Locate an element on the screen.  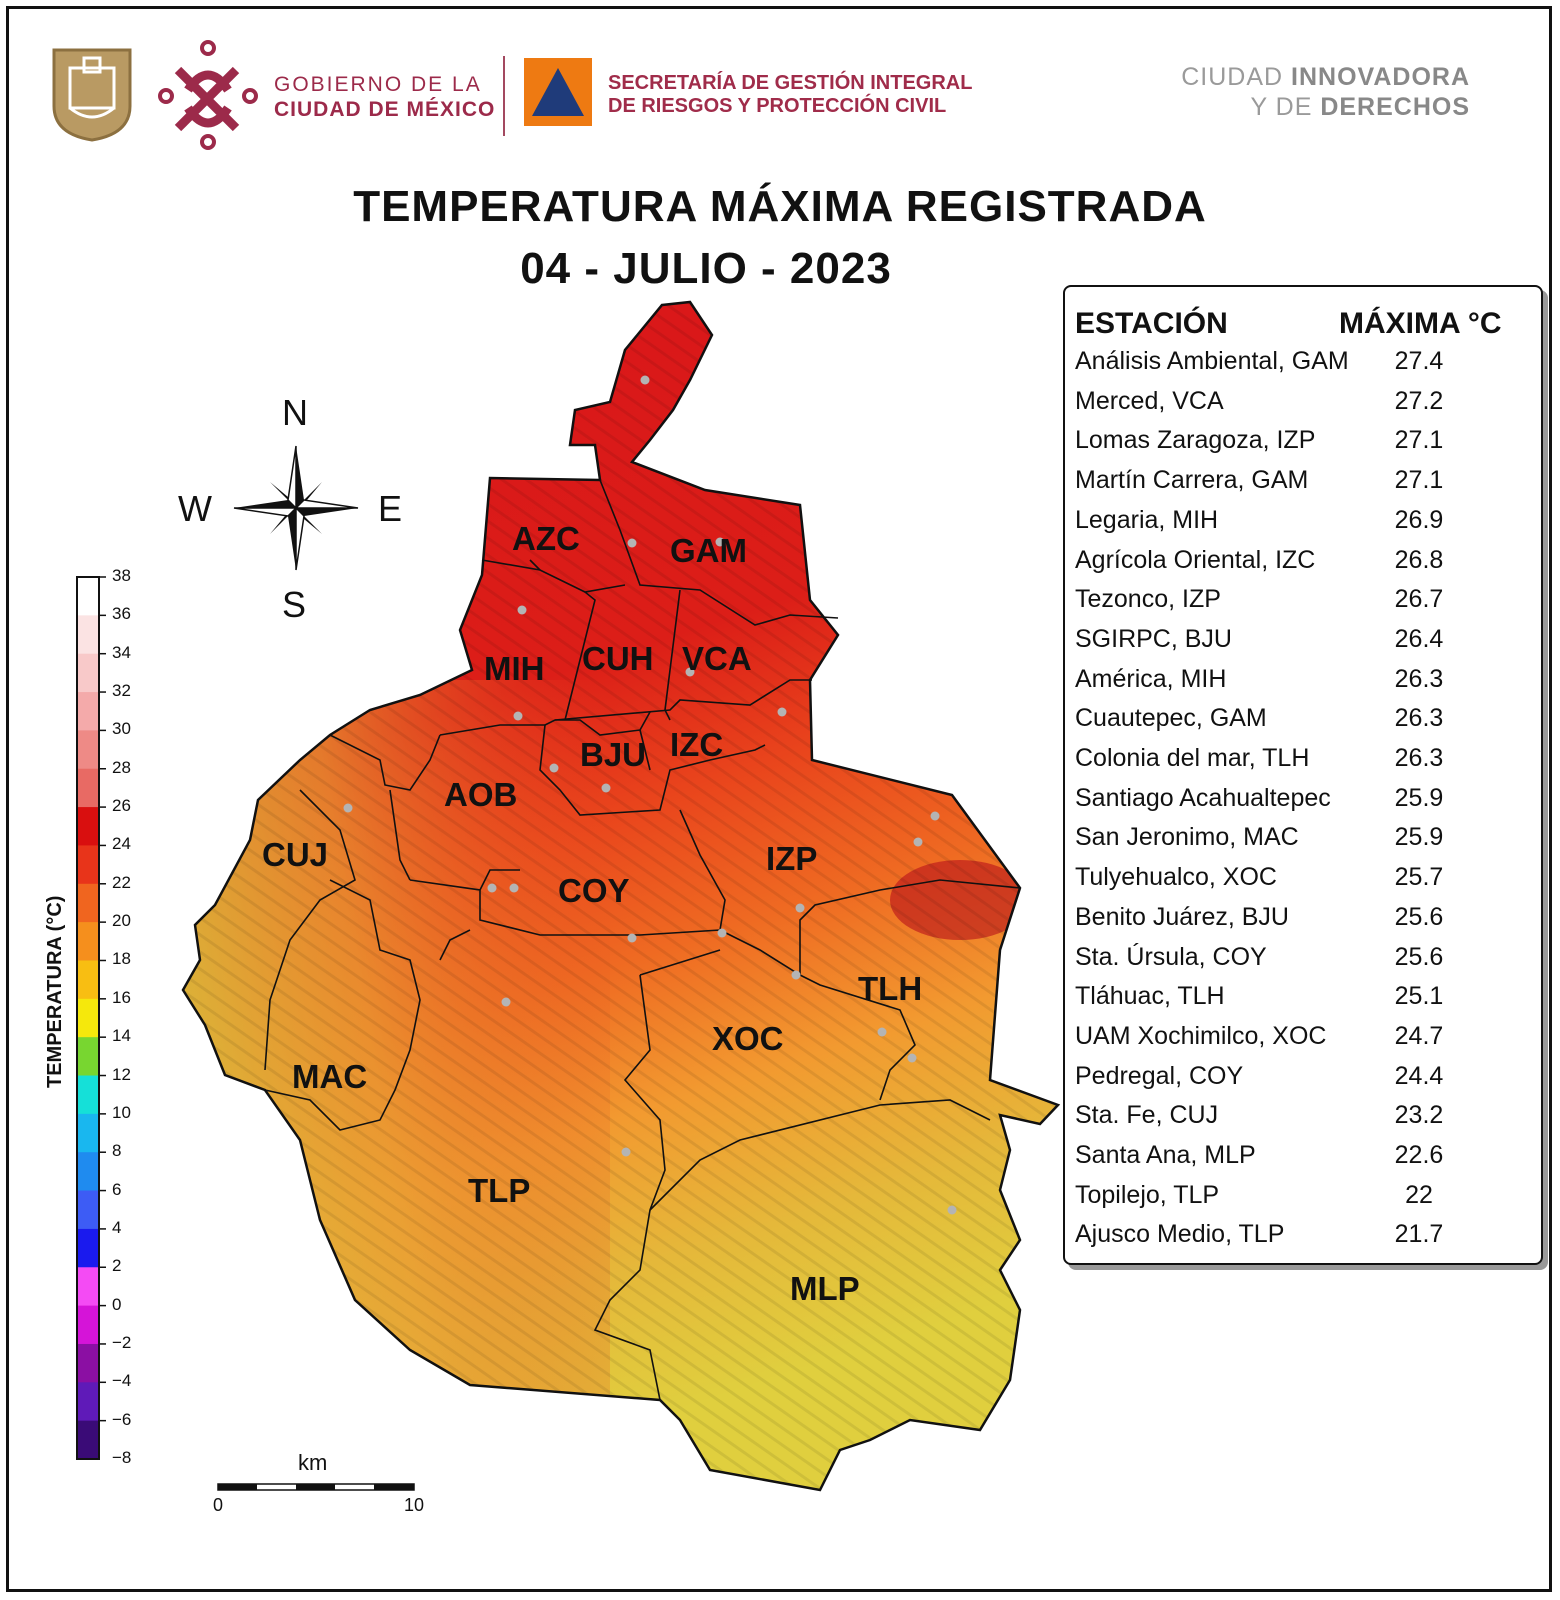
legend-title: TEMPERATURA (°C) is located at coordinates (55, 991).